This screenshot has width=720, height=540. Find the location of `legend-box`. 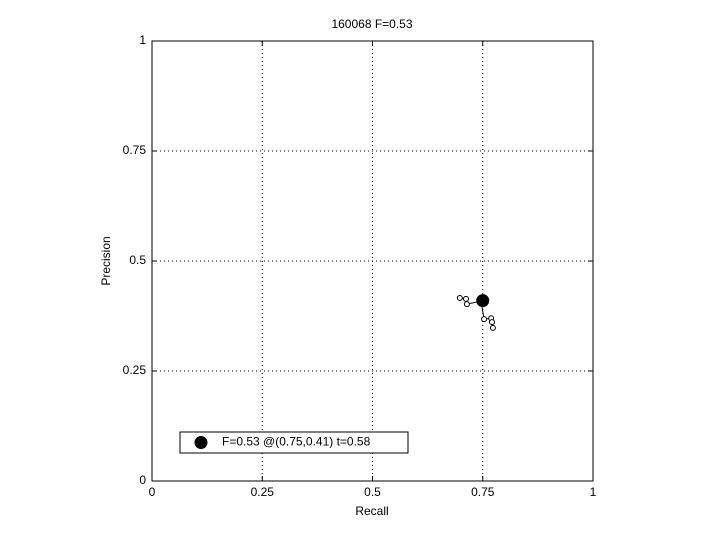

legend-box is located at coordinates (294, 442).